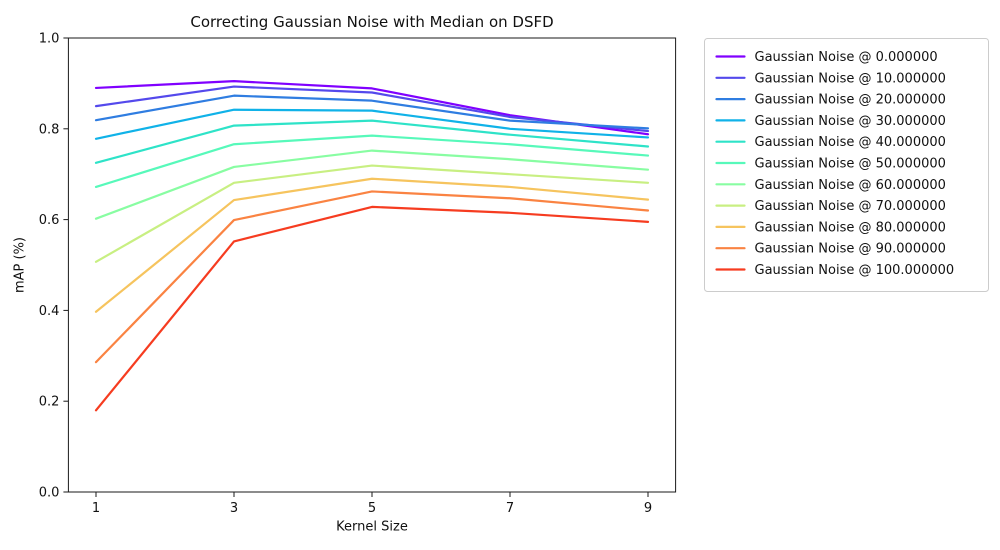 Image resolution: width=1000 pixels, height=550 pixels. What do you see at coordinates (49, 39) in the screenshot?
I see `y-tick-label: 1.0` at bounding box center [49, 39].